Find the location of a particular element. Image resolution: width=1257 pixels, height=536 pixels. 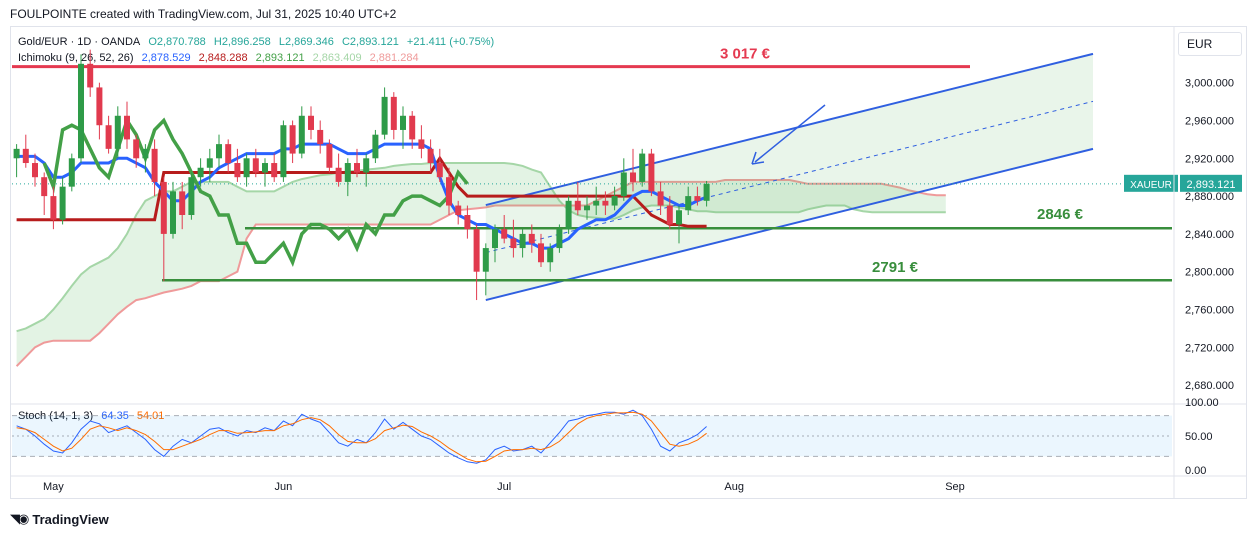

ichimoku-chikou is located at coordinates (255, 191).